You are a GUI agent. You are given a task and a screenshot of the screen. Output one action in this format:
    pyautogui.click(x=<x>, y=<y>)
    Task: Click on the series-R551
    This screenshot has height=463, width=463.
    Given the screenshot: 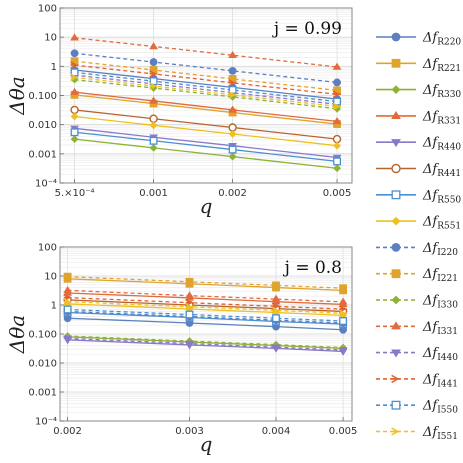 What is the action you would take?
    pyautogui.click(x=205, y=131)
    